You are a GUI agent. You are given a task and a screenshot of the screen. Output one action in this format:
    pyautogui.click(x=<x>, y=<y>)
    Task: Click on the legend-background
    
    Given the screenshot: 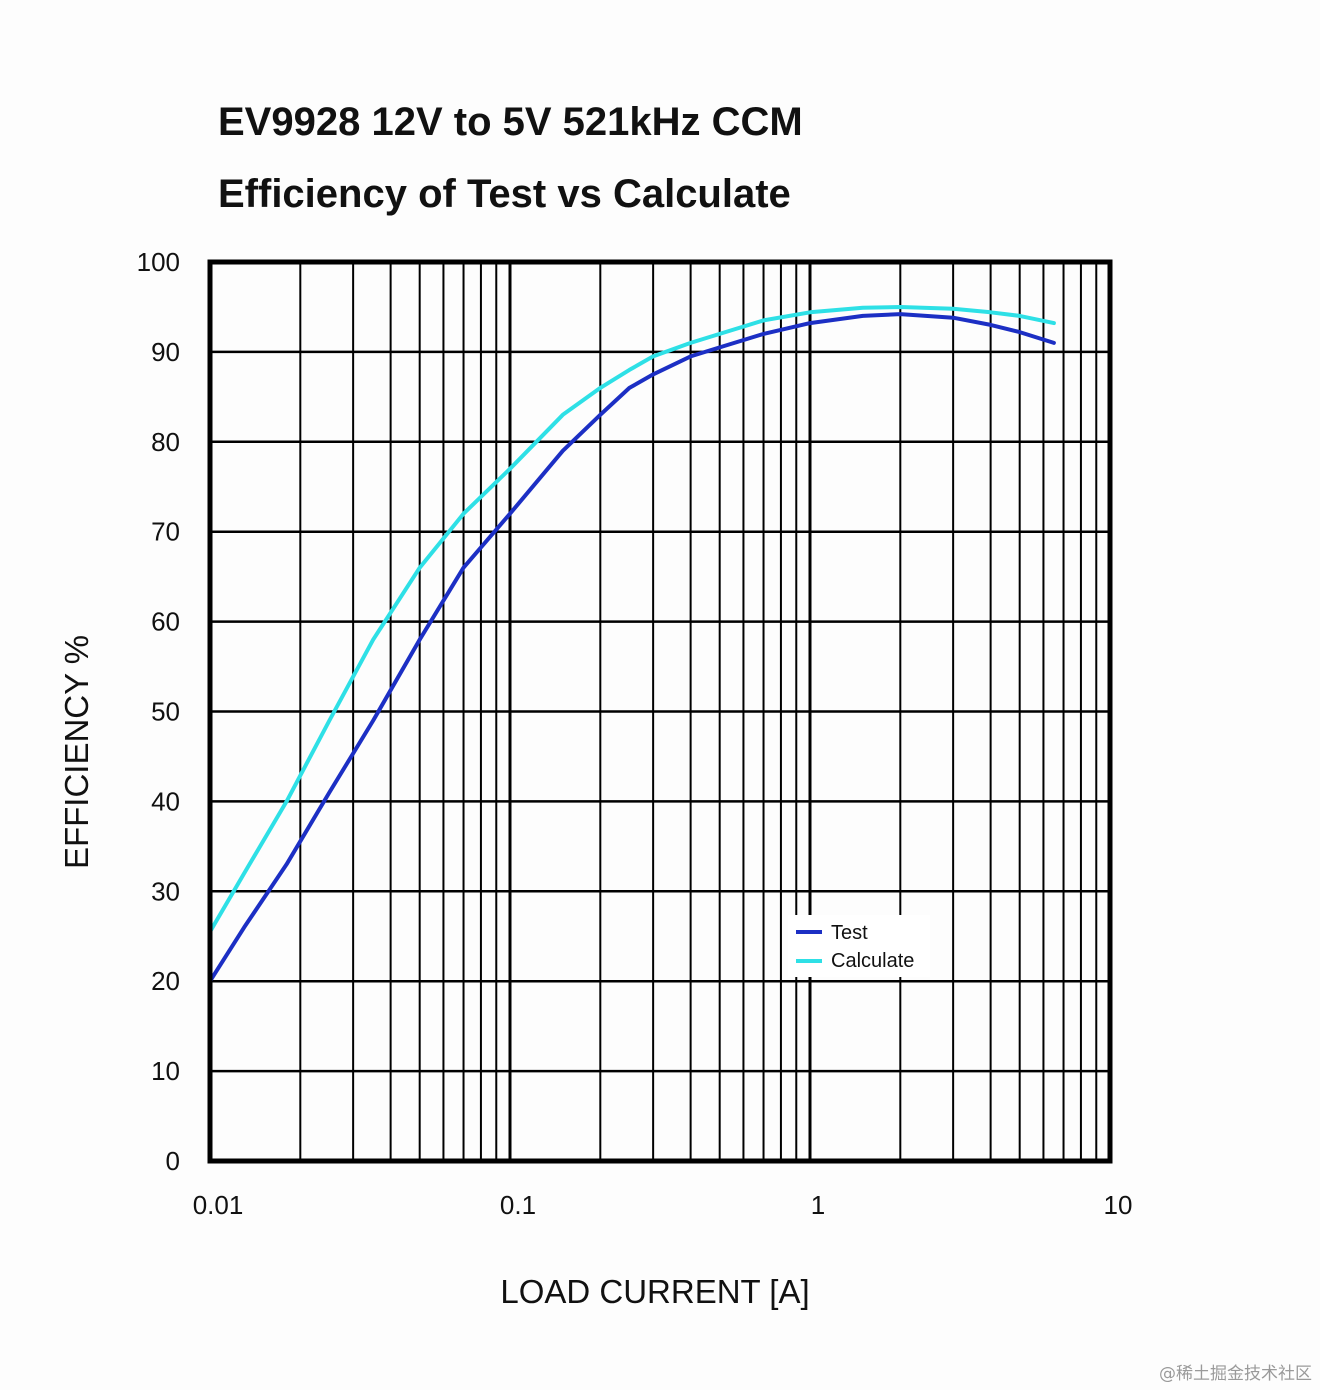 What is the action you would take?
    pyautogui.click(x=859, y=946)
    